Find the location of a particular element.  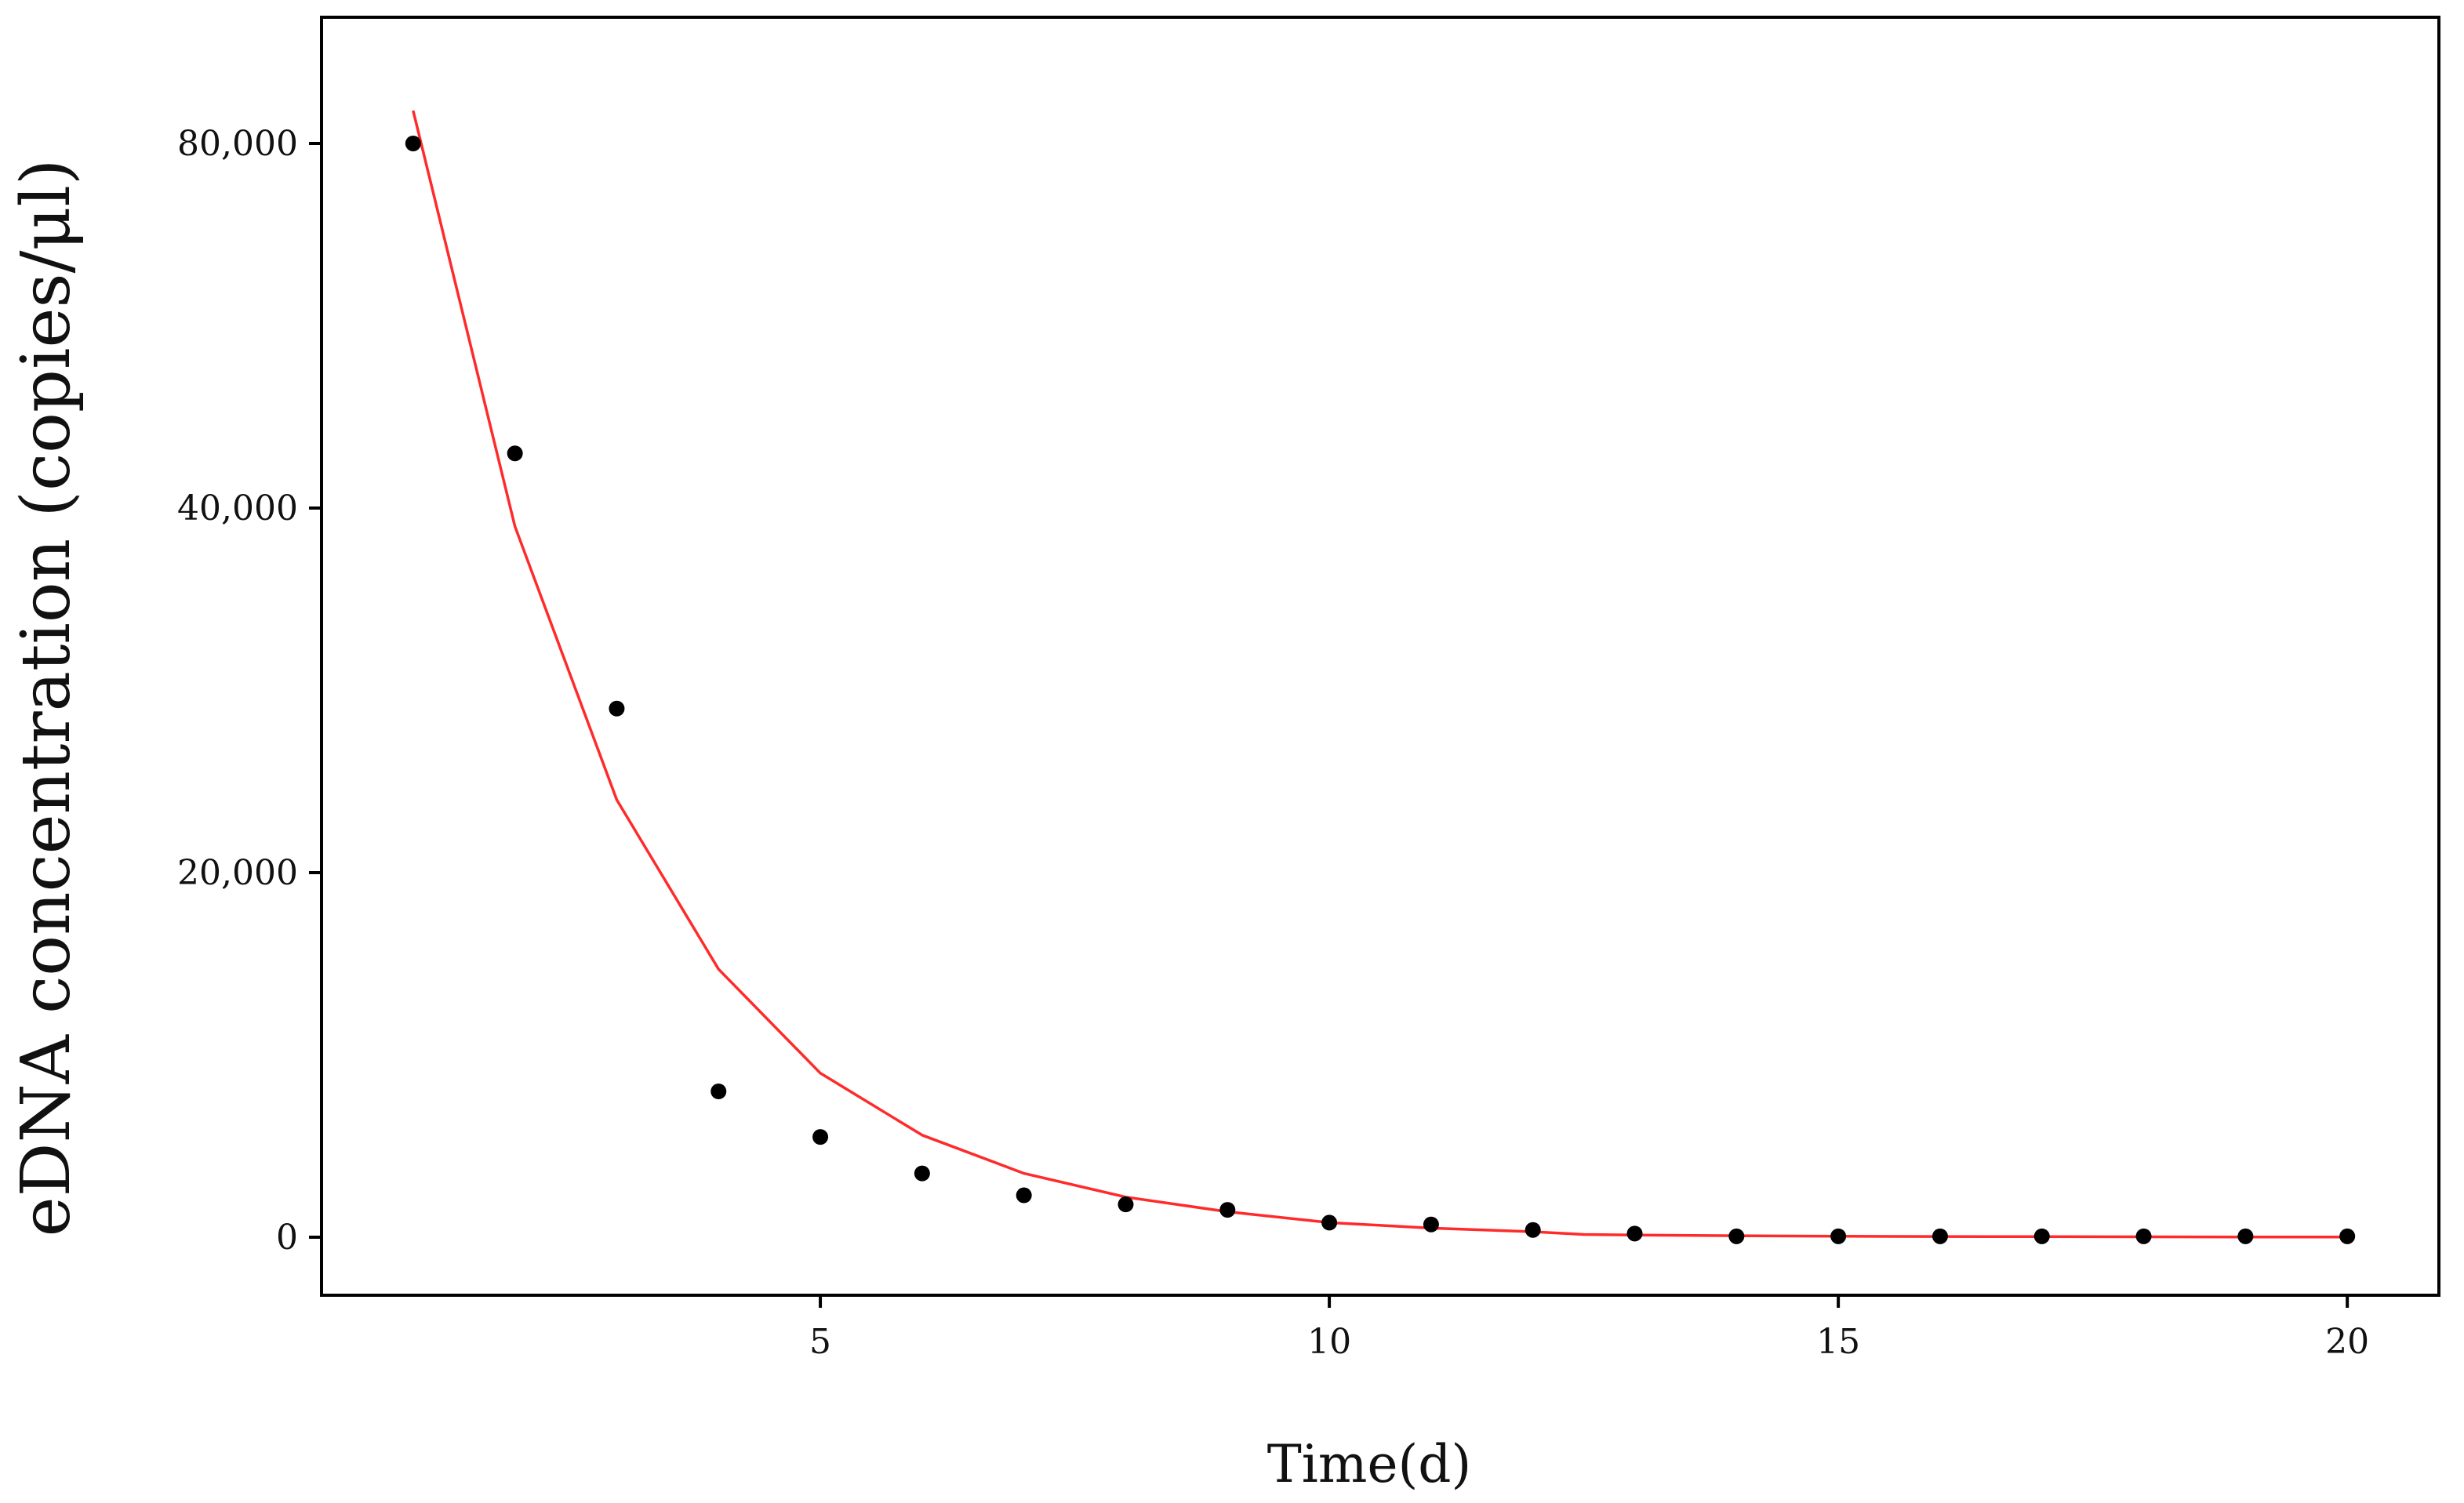

y-tick-label: 0 is located at coordinates (287, 1238).